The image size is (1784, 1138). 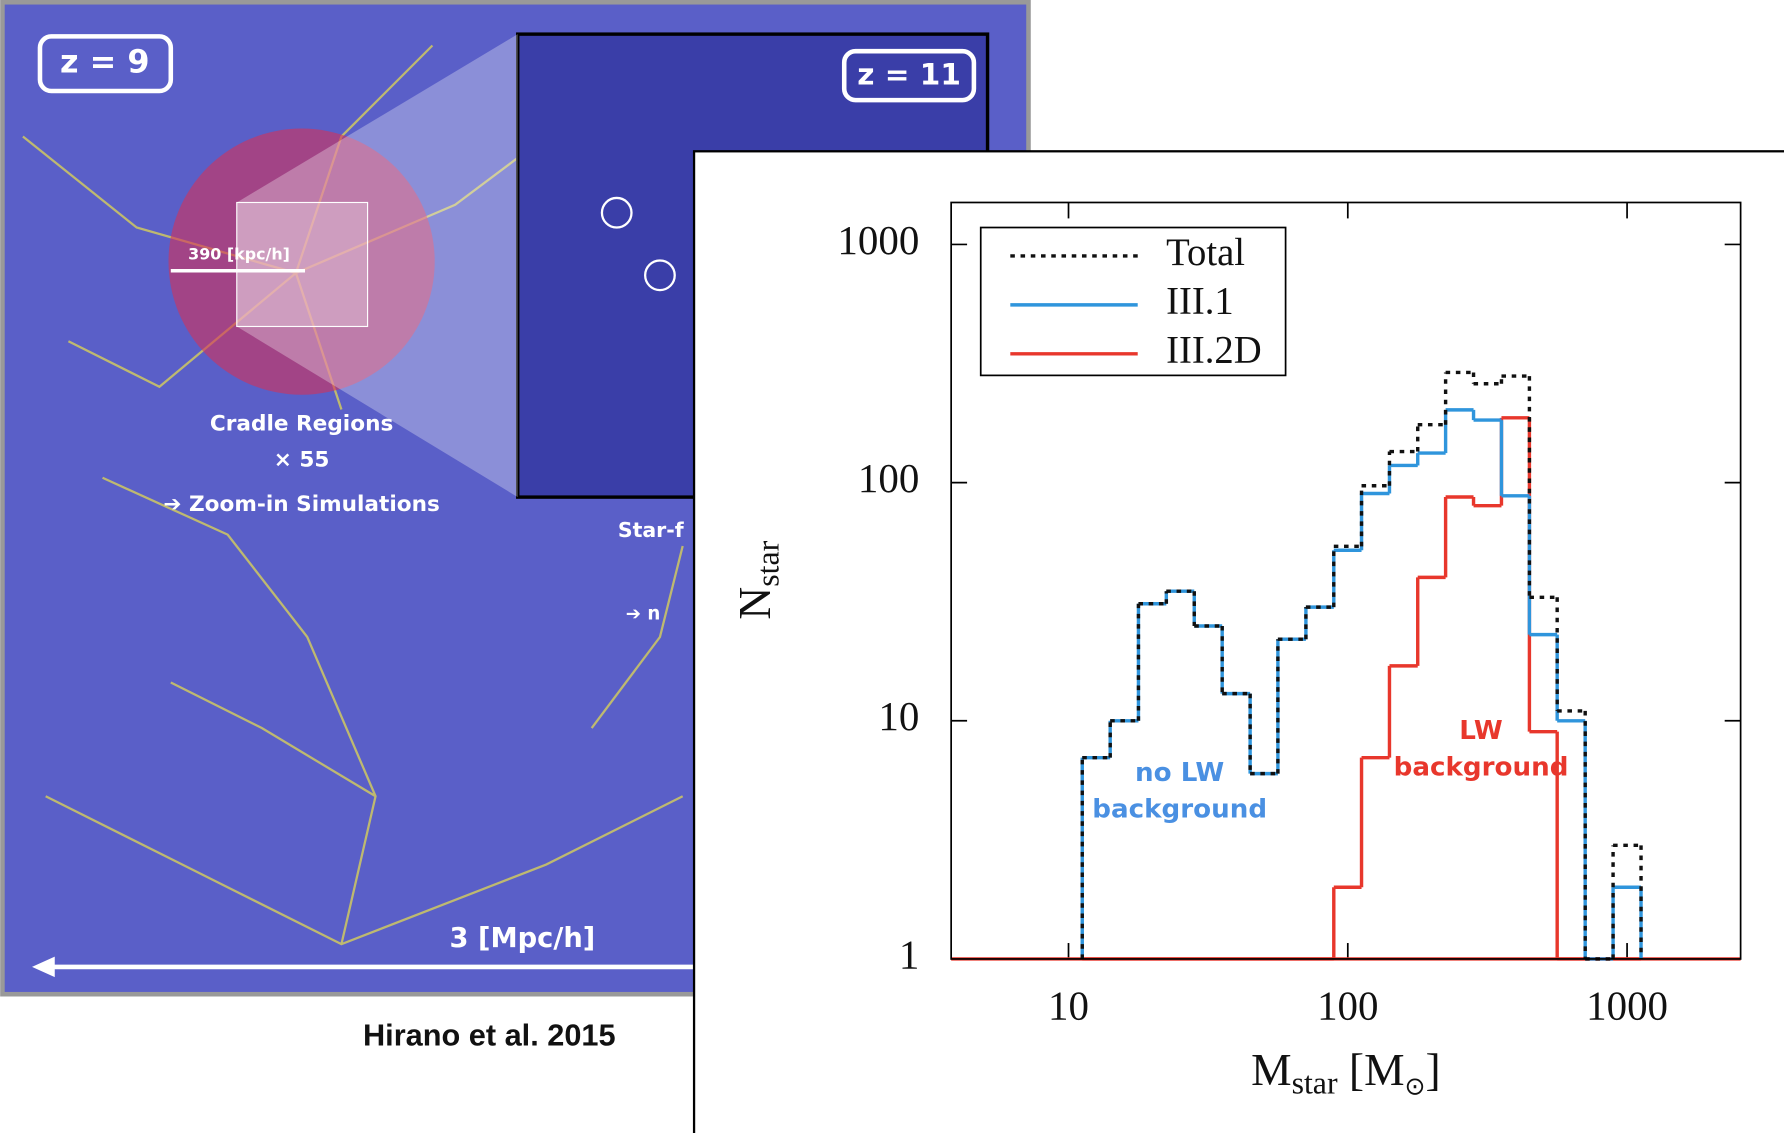 I want to click on annotation: LW, so click(x=1481, y=731).